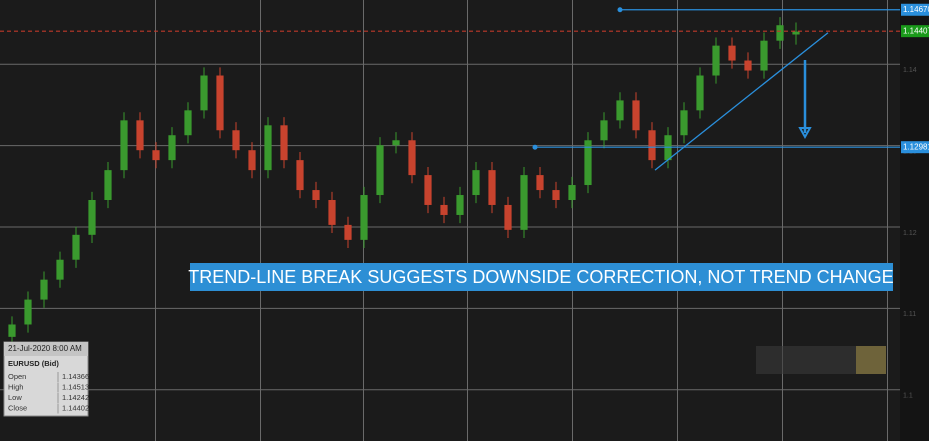  What do you see at coordinates (910, 233) in the screenshot?
I see `y-tick-label: 1.12` at bounding box center [910, 233].